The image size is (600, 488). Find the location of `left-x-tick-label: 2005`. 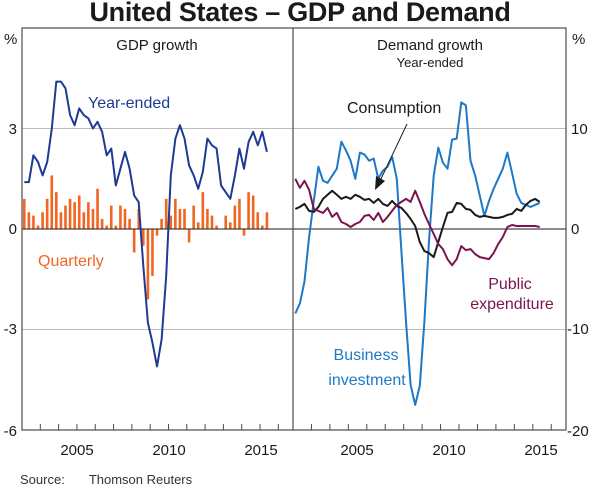

left-x-tick-label: 2005 is located at coordinates (76, 450).